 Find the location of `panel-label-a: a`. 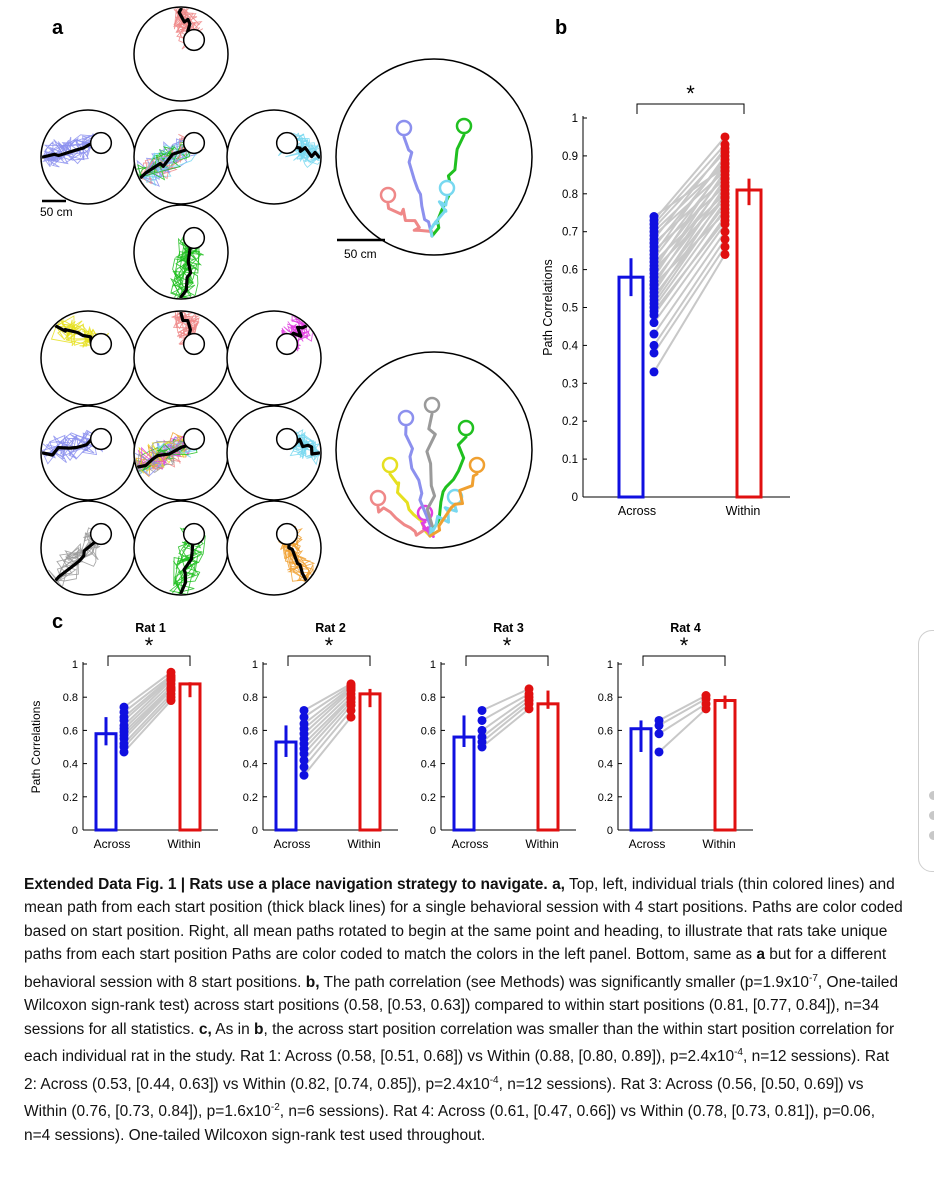

panel-label-a: a is located at coordinates (58, 28).